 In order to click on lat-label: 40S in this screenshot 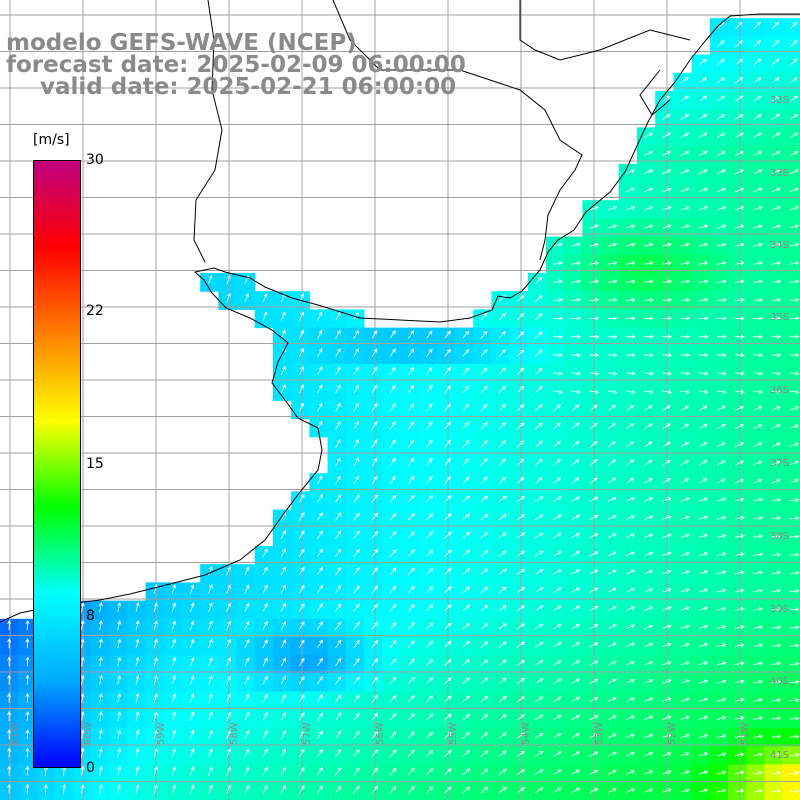, I will do `click(780, 681)`.